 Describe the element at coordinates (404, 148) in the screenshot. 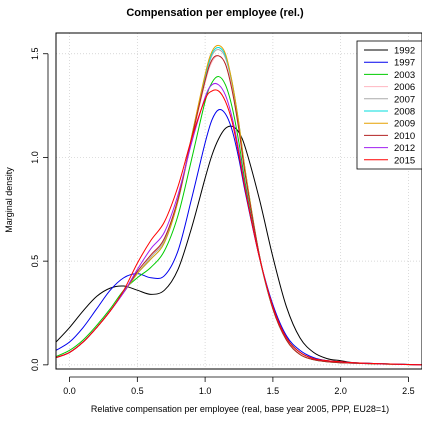

I see `legend-label: 2012` at that location.